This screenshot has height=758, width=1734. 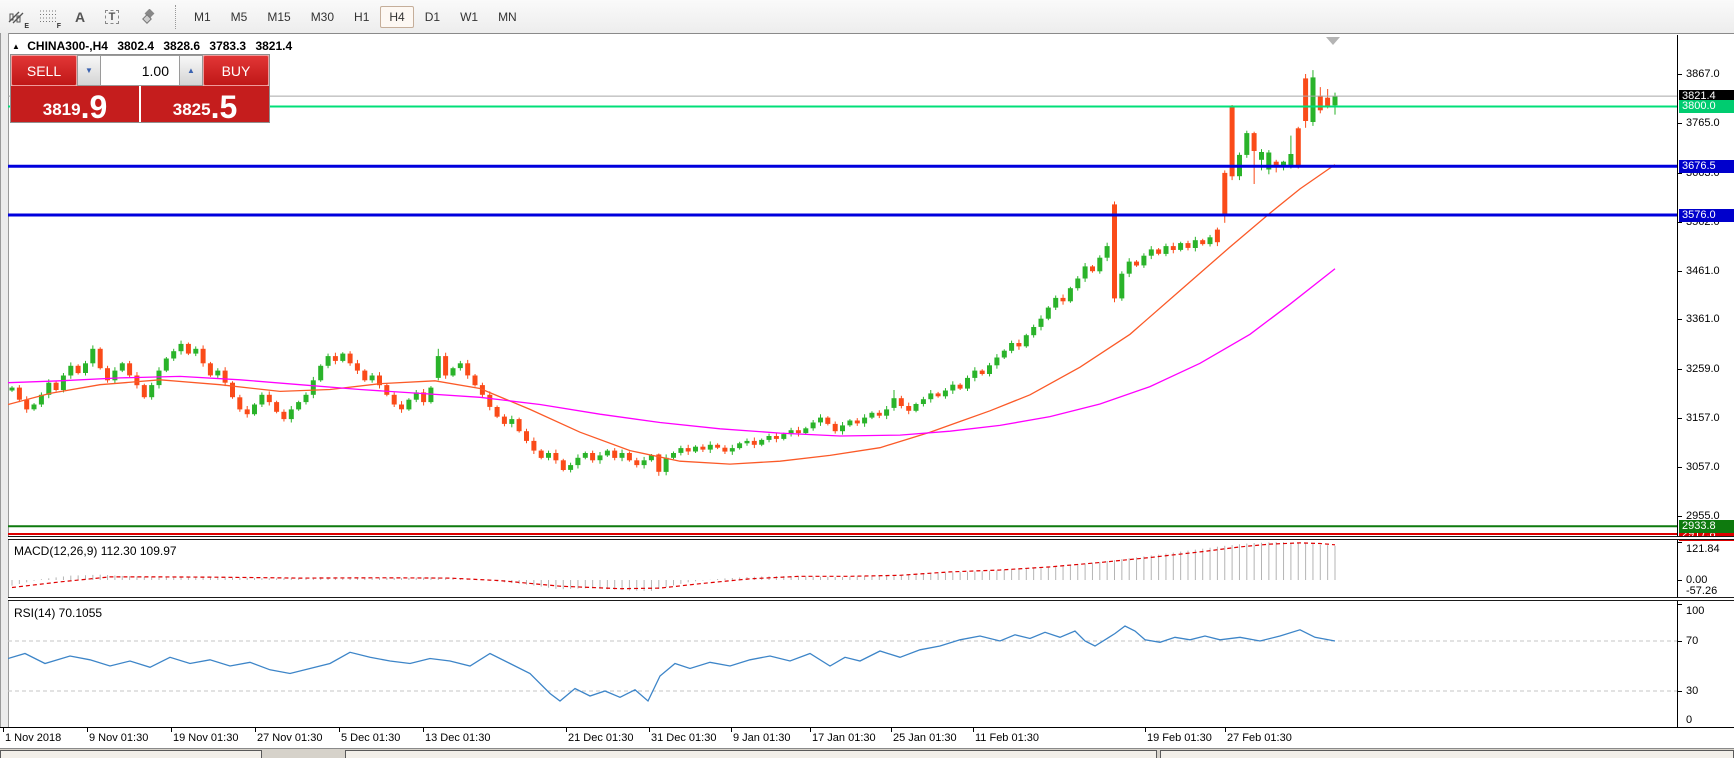 I want to click on timeframe-button-h1: H1, so click(x=362, y=16).